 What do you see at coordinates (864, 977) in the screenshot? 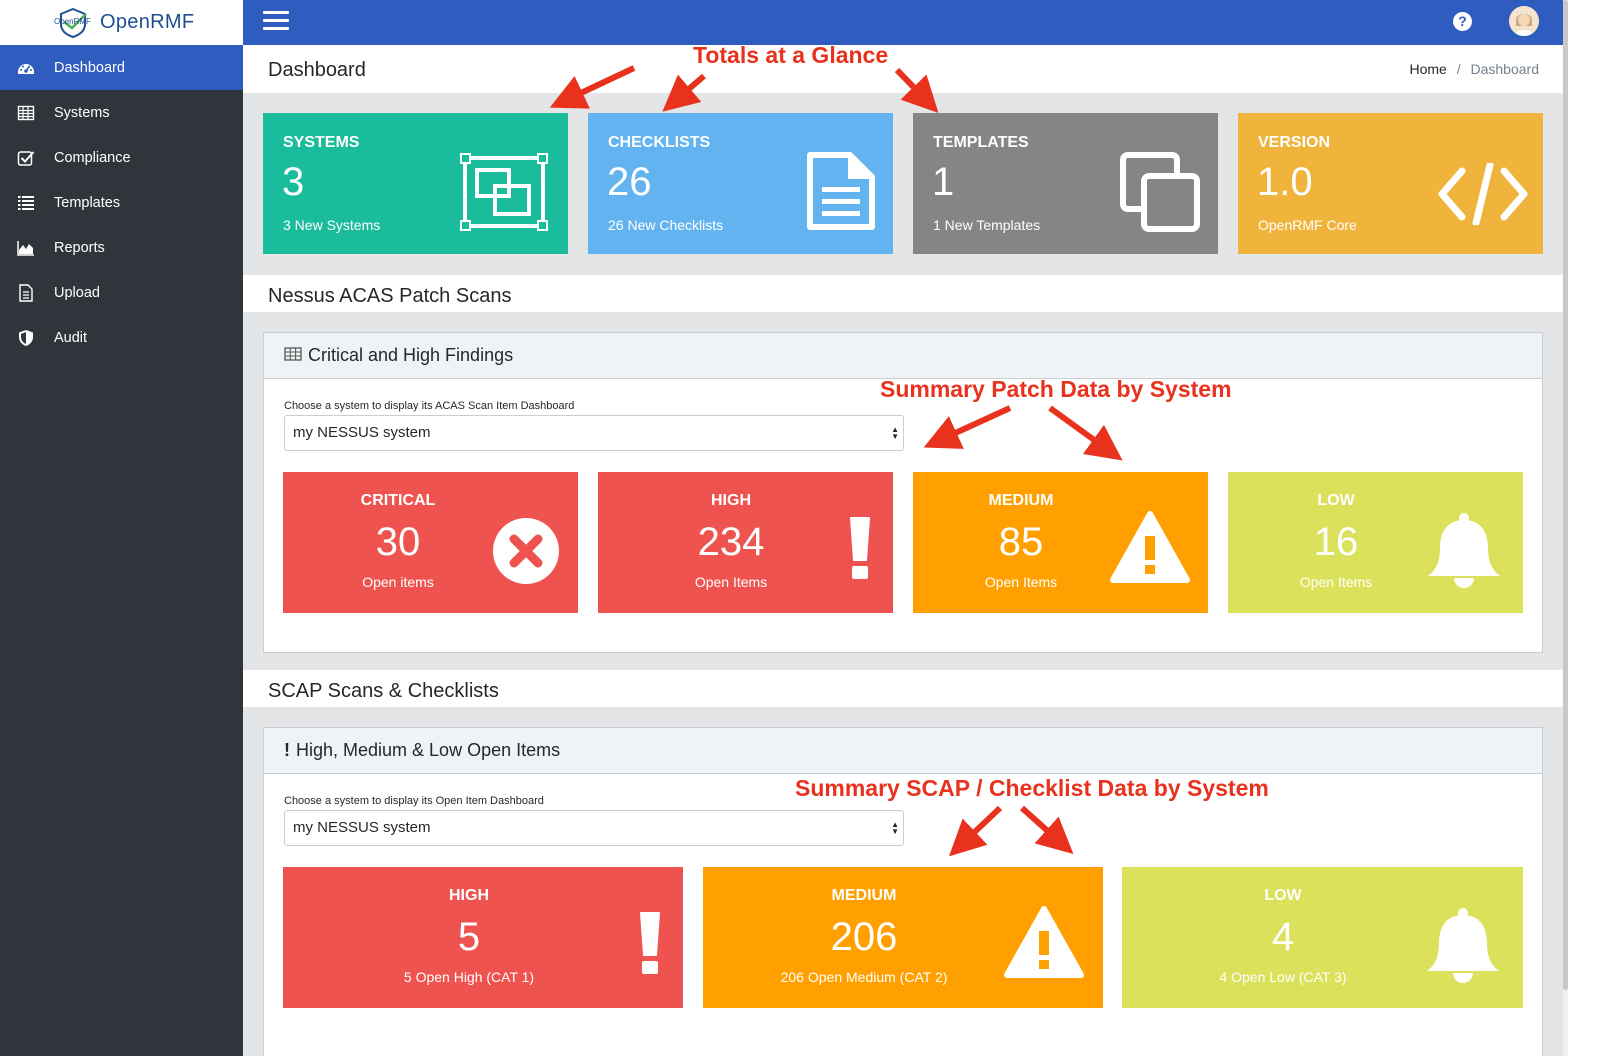
I see `card-subtext: 206 Open Medium (CAT 2)` at bounding box center [864, 977].